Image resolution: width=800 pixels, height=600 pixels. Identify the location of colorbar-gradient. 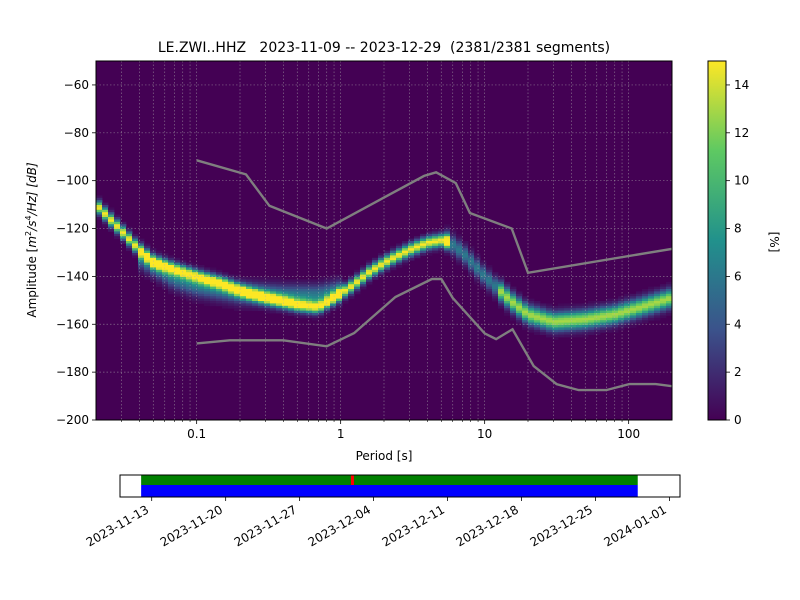
(717, 240).